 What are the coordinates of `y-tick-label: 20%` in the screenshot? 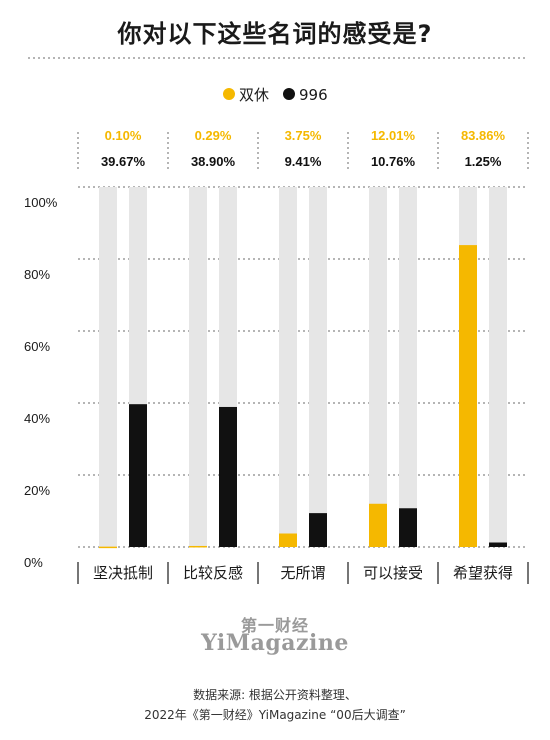 It's located at (37, 490).